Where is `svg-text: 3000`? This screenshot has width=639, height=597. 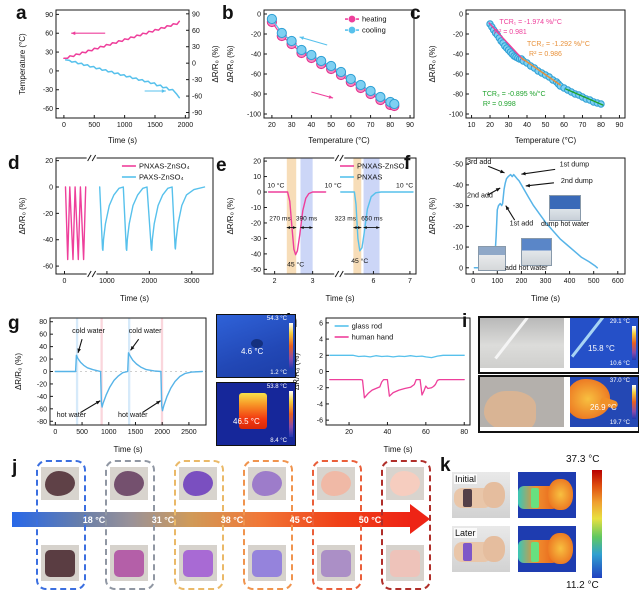 svg-text: 3000 is located at coordinates (192, 281).